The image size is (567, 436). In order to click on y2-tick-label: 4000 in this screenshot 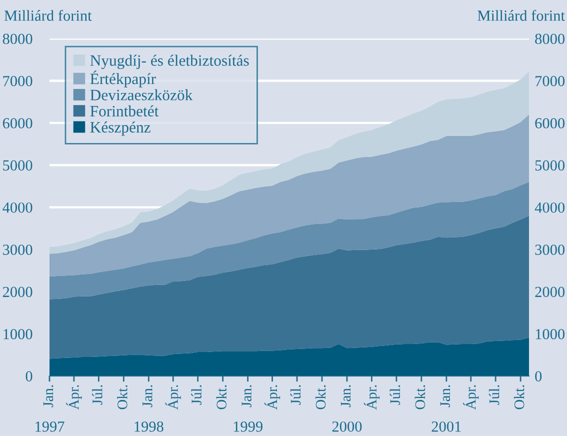, I will do `click(549, 207)`.